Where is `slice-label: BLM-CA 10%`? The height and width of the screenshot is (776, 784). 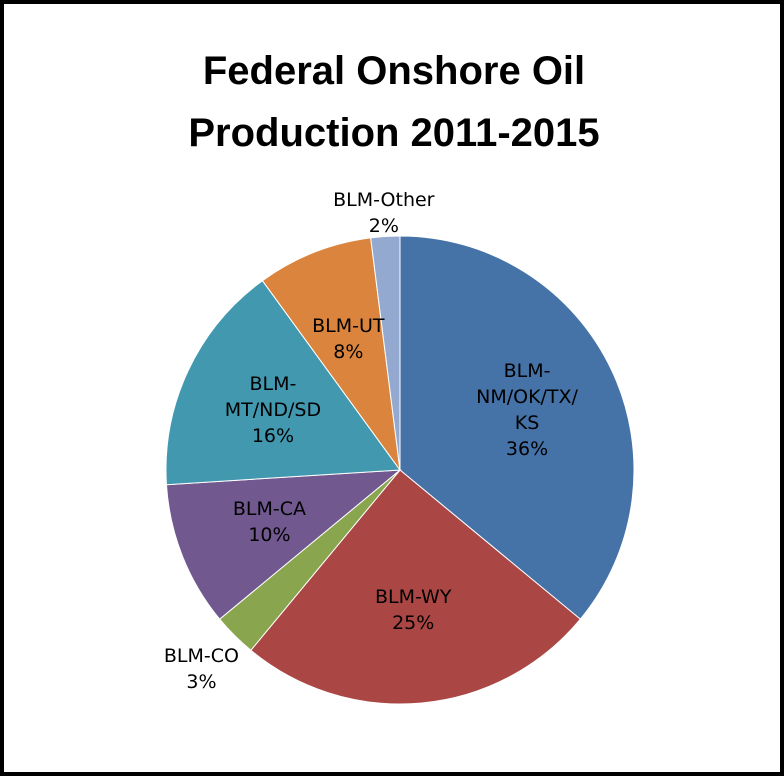
slice-label: BLM-CA 10% is located at coordinates (269, 522).